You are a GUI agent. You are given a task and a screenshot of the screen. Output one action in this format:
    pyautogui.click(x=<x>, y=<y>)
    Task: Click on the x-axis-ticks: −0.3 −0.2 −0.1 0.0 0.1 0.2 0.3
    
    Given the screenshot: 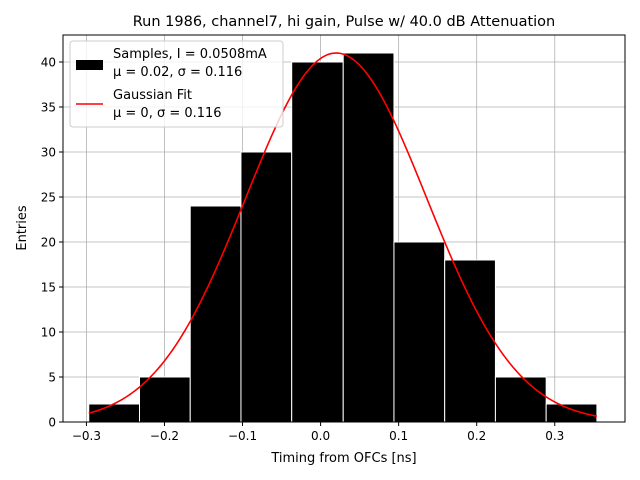 What is the action you would take?
    pyautogui.click(x=318, y=432)
    